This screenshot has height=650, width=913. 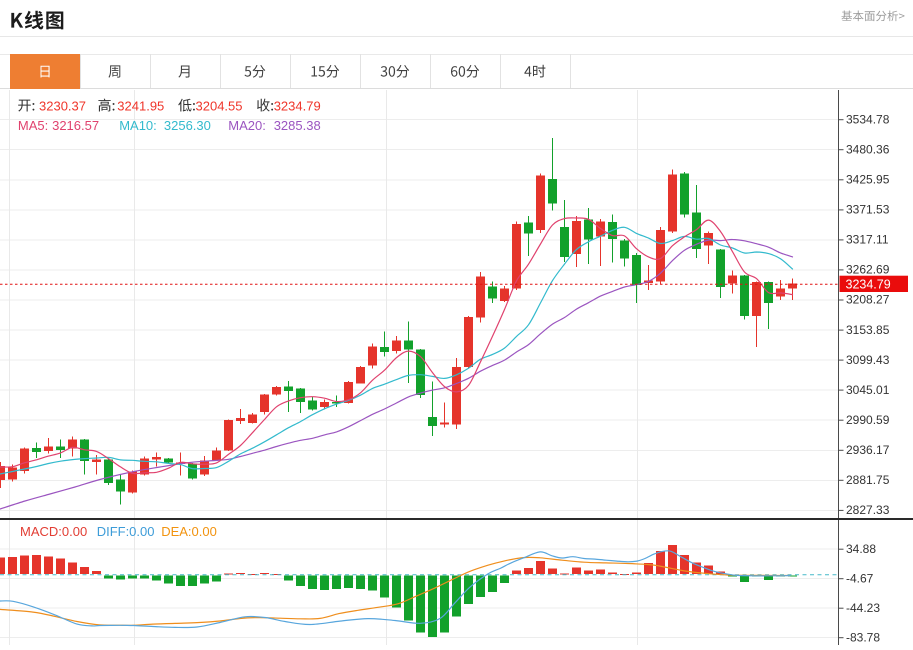 What do you see at coordinates (868, 450) in the screenshot?
I see `svg-text: 2936.17` at bounding box center [868, 450].